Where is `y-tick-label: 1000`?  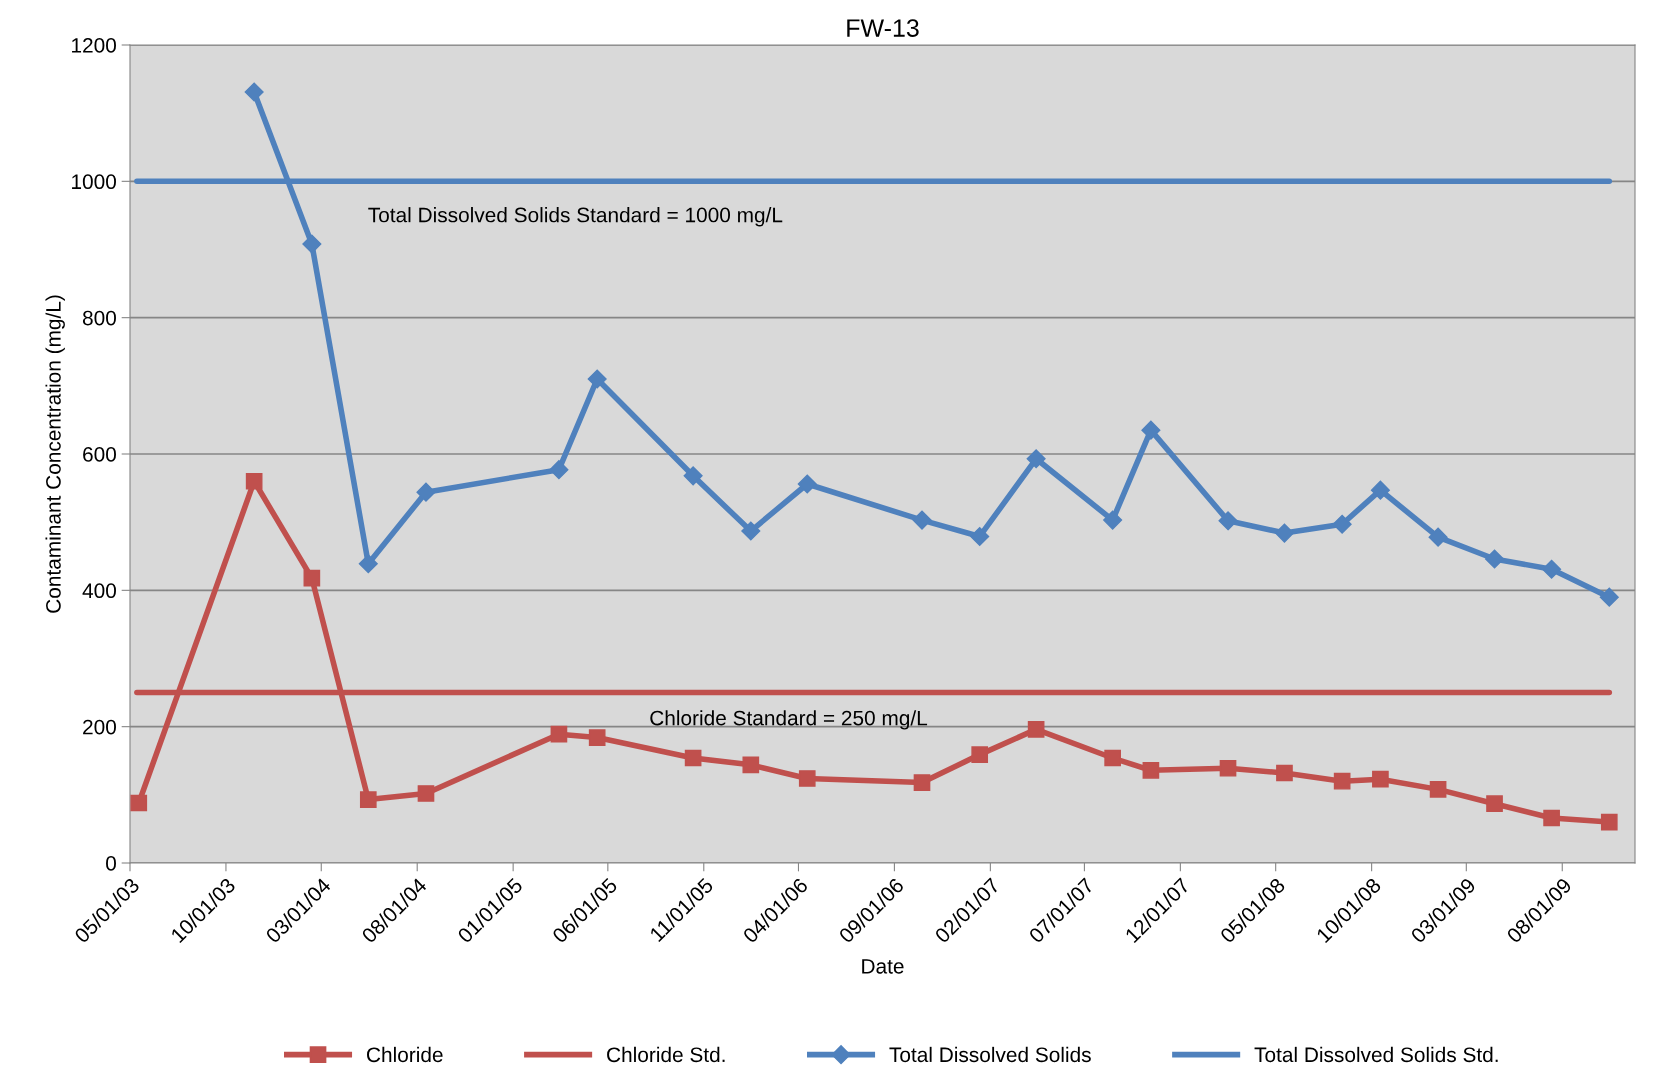 y-tick-label: 1000 is located at coordinates (94, 182).